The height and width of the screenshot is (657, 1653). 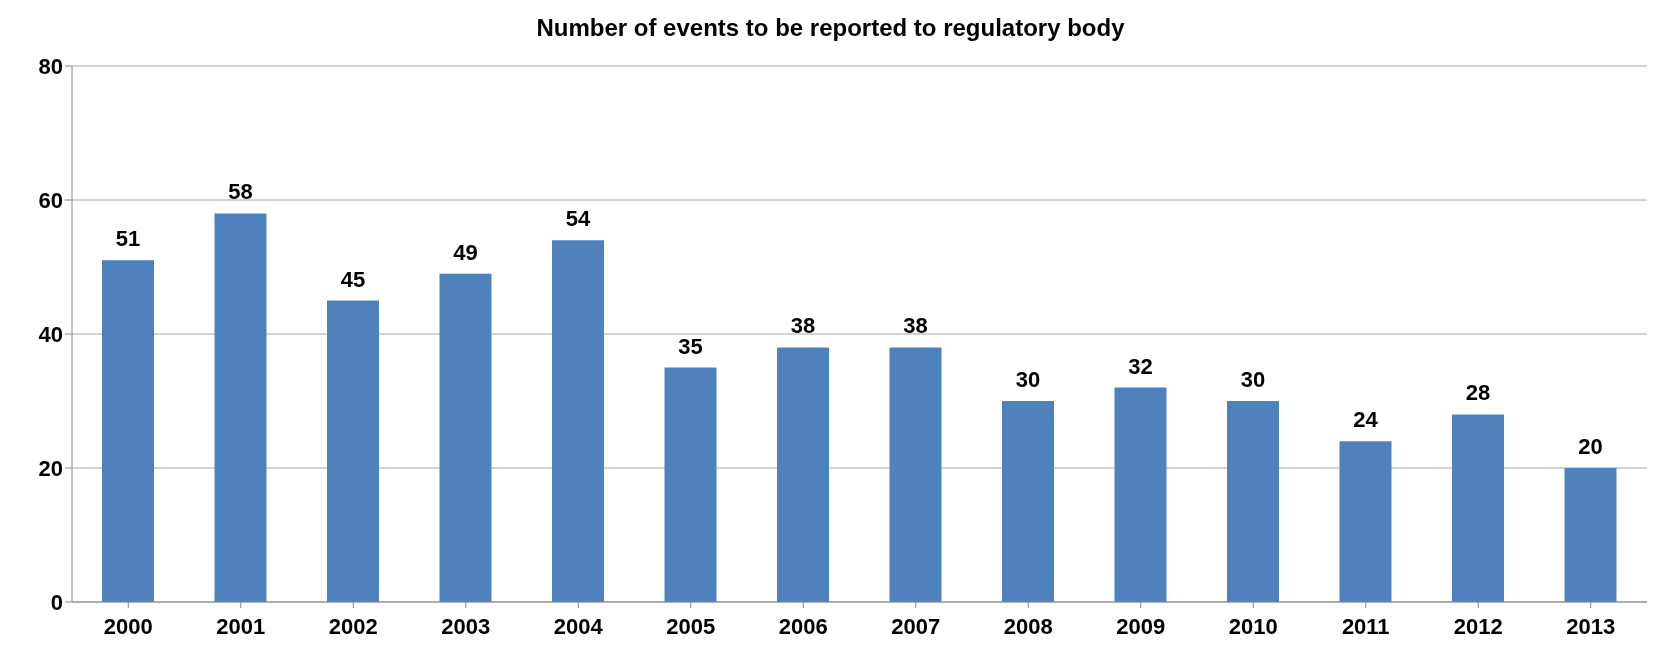 I want to click on x-tick-label: 2013, so click(x=1591, y=626).